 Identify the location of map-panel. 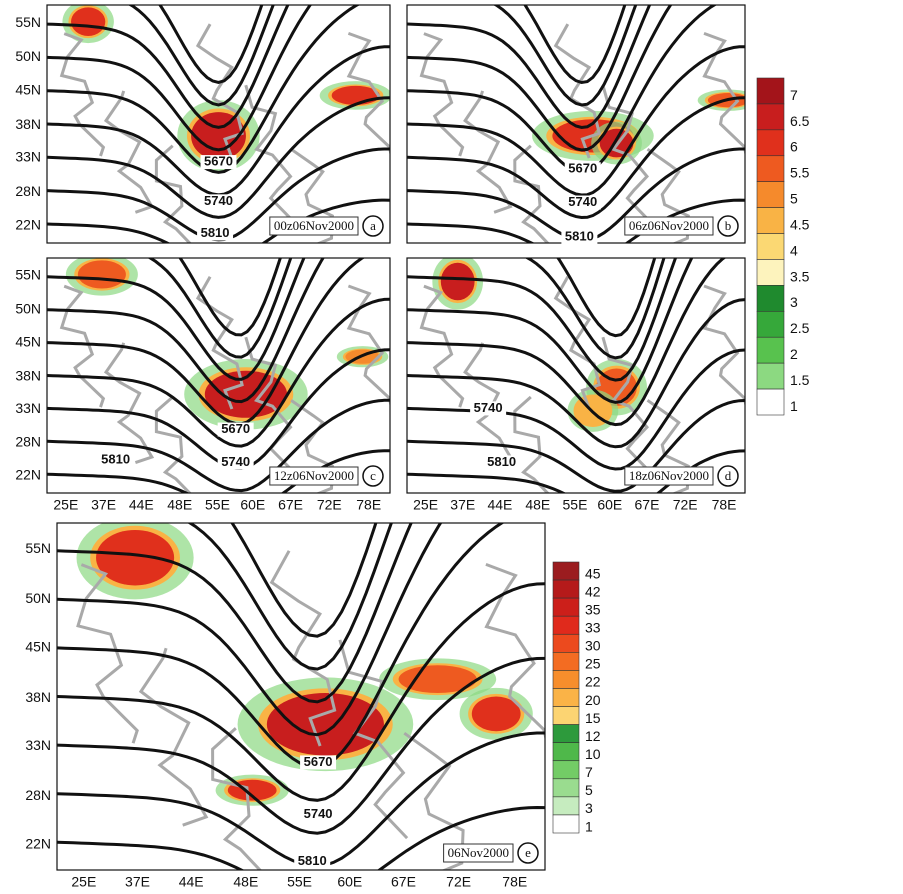
(576, 375).